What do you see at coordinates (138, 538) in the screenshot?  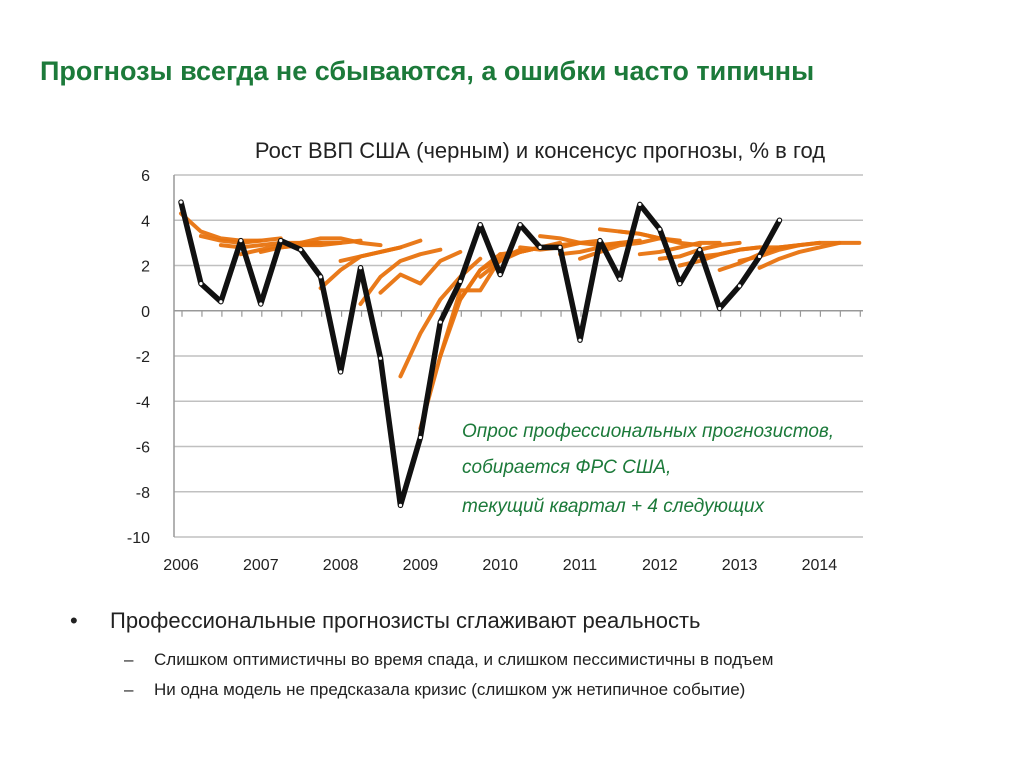 I see `y-tick-label: -10` at bounding box center [138, 538].